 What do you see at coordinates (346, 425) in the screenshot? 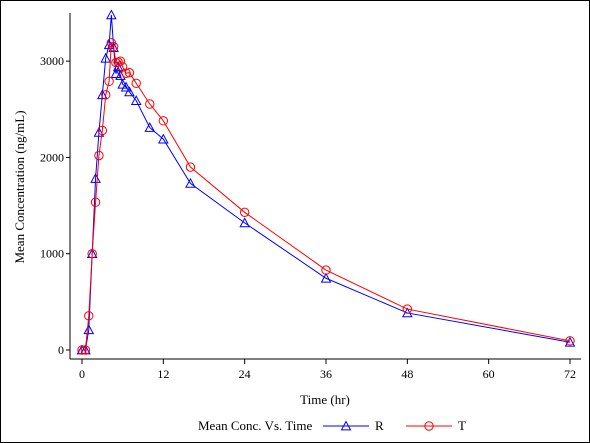
I see `legend-marker-r` at bounding box center [346, 425].